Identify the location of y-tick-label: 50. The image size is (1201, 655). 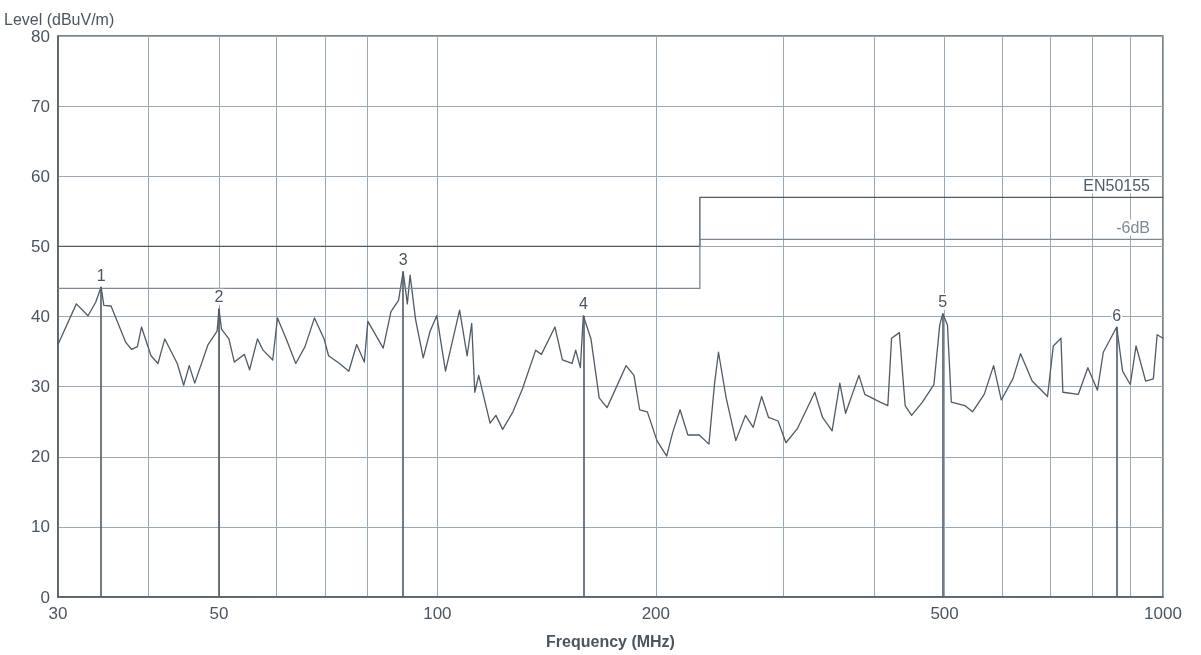
(40, 246).